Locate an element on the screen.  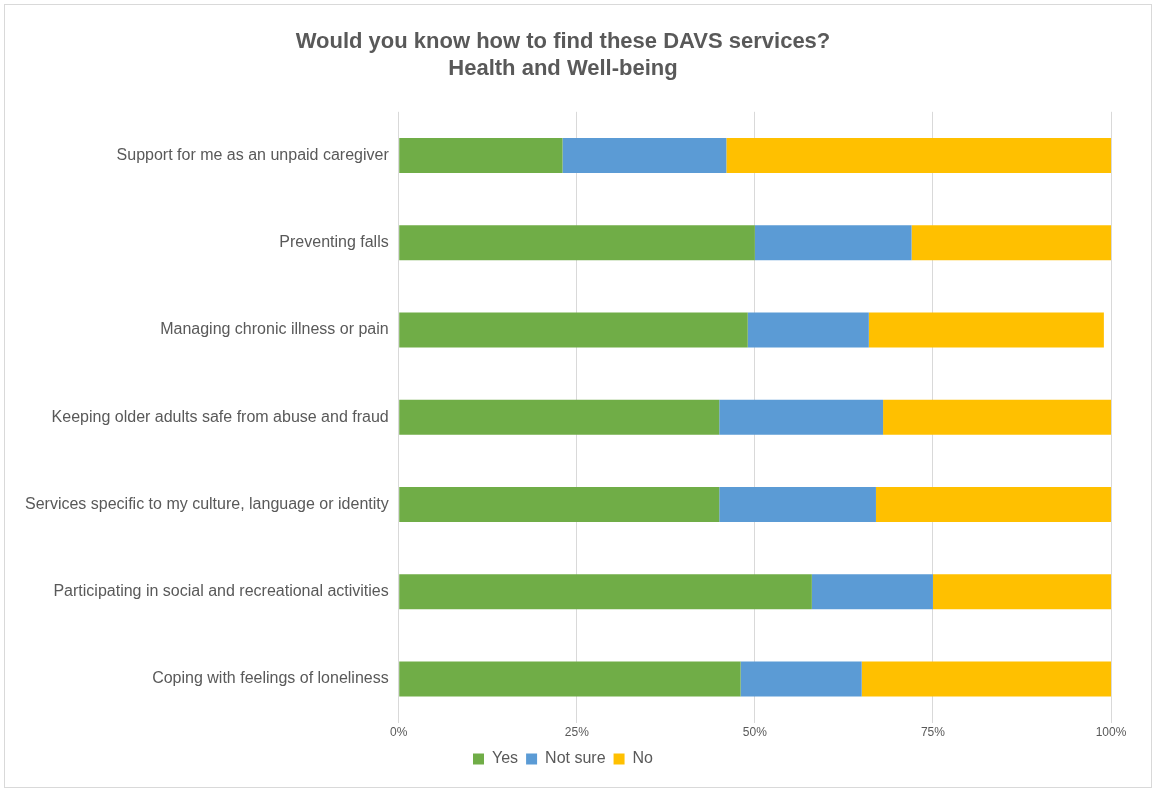
y-tick-label: Services specific to my culture, language or identity is located at coordinates (206, 503).